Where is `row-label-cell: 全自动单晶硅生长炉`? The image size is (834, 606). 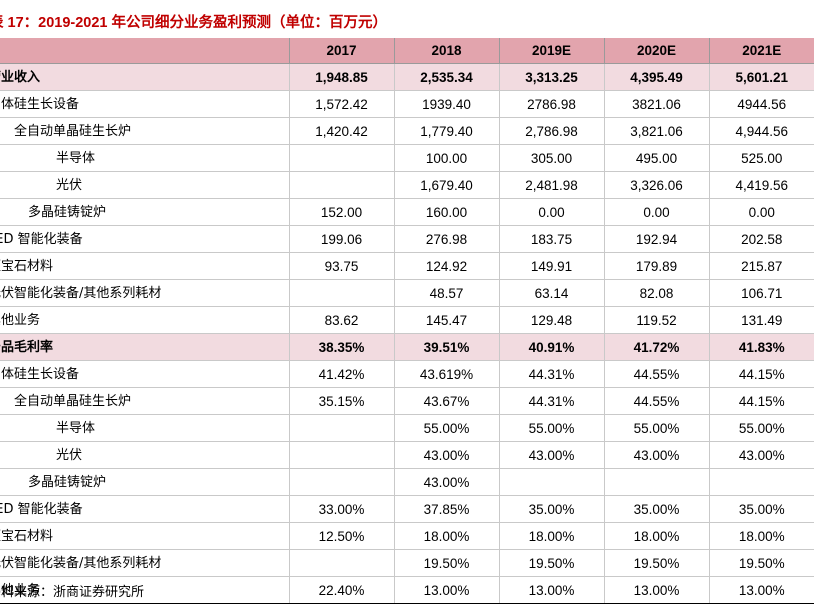
row-label-cell: 全自动单晶硅生长炉 is located at coordinates (144, 401).